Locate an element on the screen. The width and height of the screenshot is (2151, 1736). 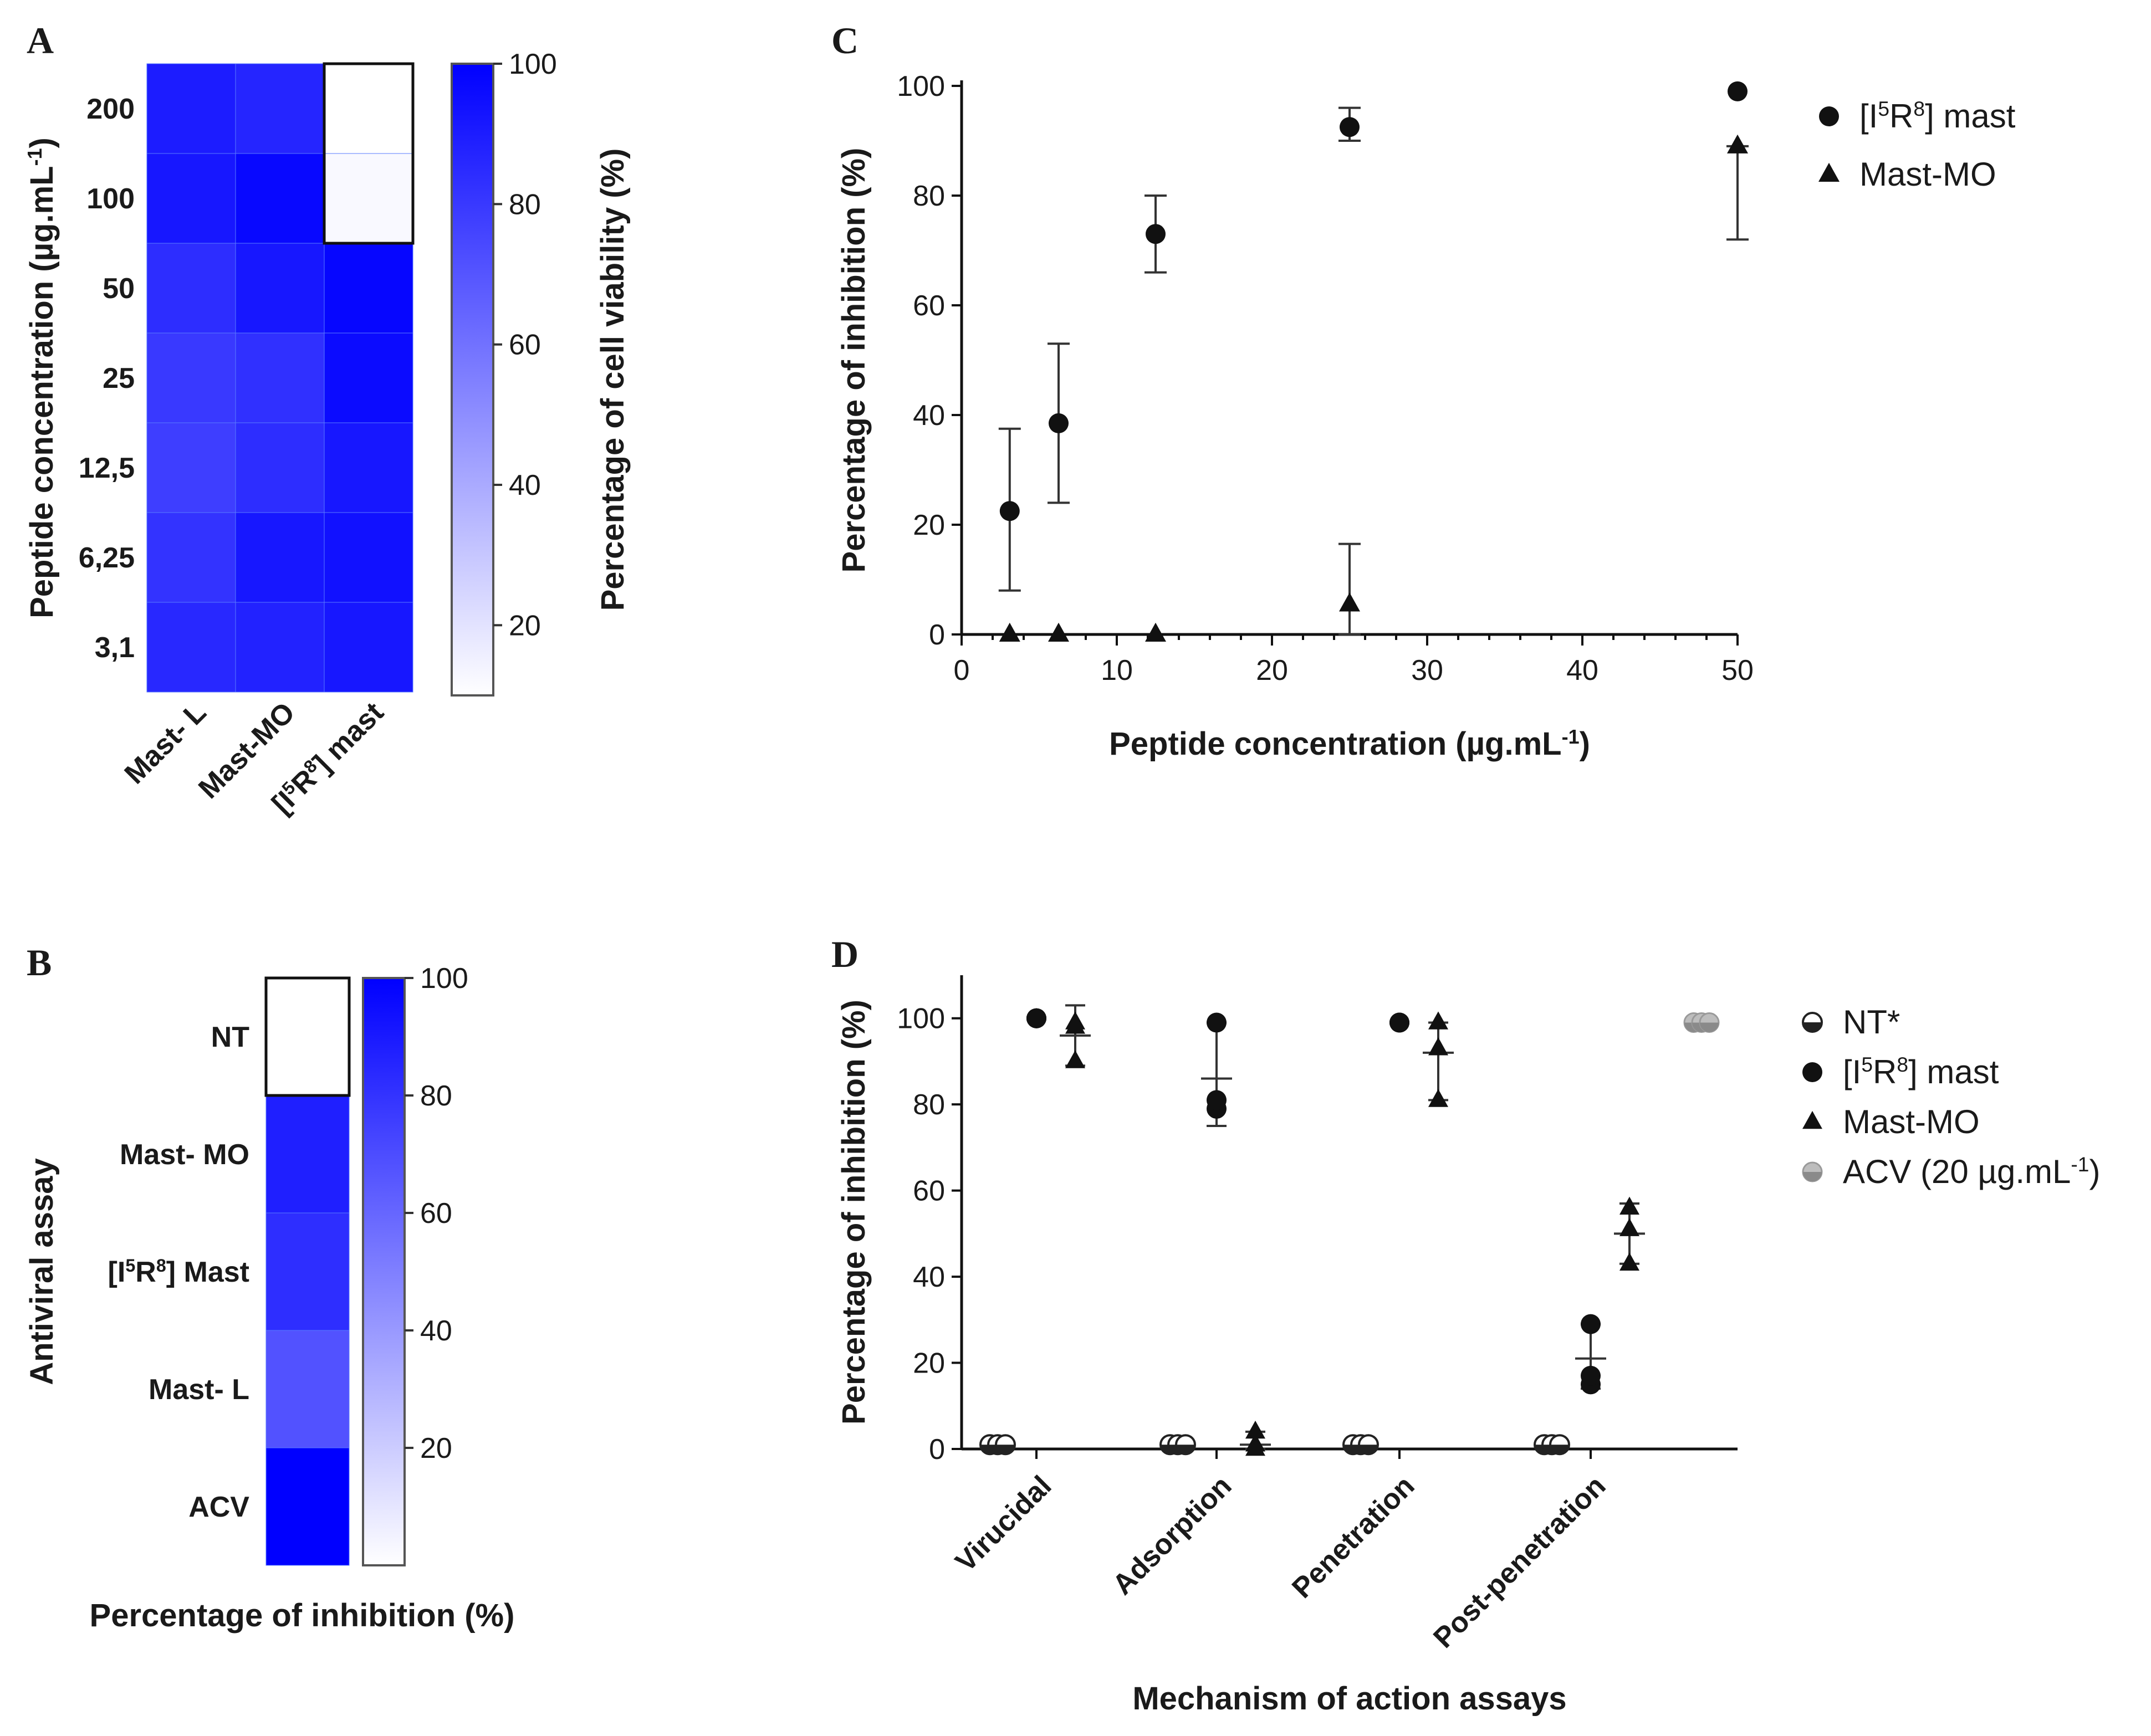
panel-c-ytick-label: 40 is located at coordinates (929, 416).